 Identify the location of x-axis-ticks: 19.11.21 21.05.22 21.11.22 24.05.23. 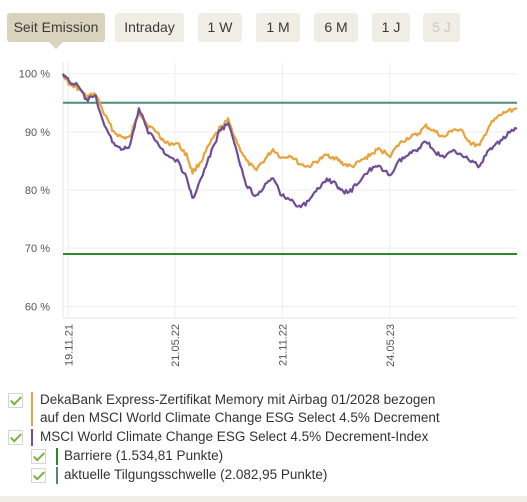
(230, 345).